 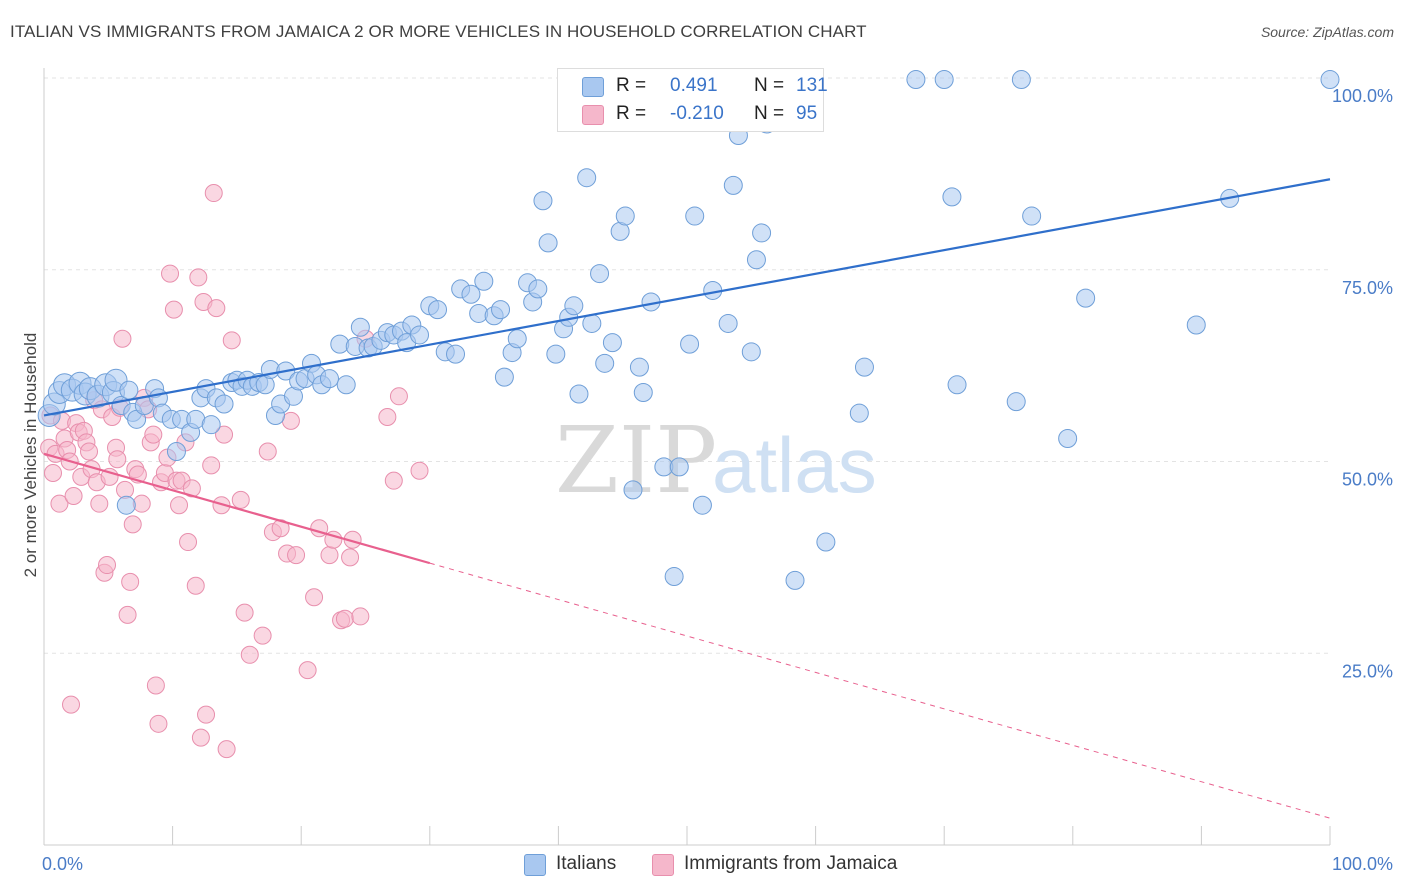 What do you see at coordinates (593, 115) in the screenshot?
I see `legend-swatch-jamaica` at bounding box center [593, 115].